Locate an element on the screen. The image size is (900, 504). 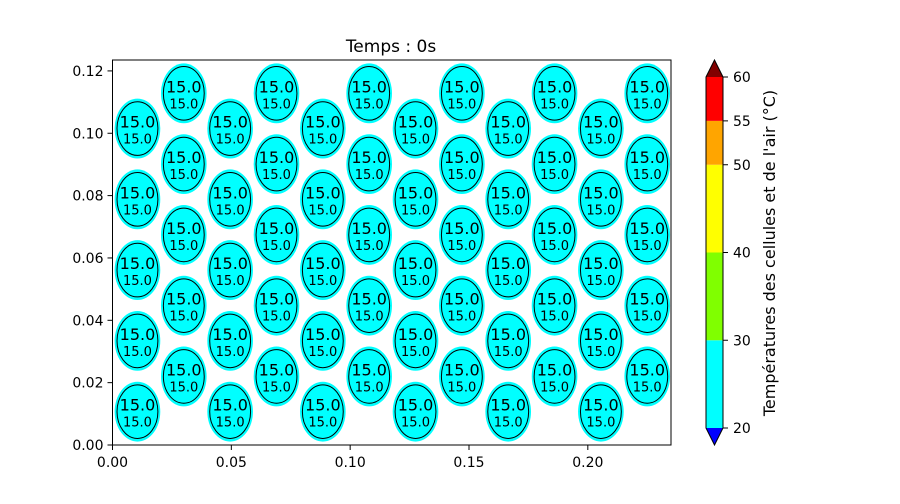
cell-11-3: 15.015.0 is located at coordinates (647, 164).